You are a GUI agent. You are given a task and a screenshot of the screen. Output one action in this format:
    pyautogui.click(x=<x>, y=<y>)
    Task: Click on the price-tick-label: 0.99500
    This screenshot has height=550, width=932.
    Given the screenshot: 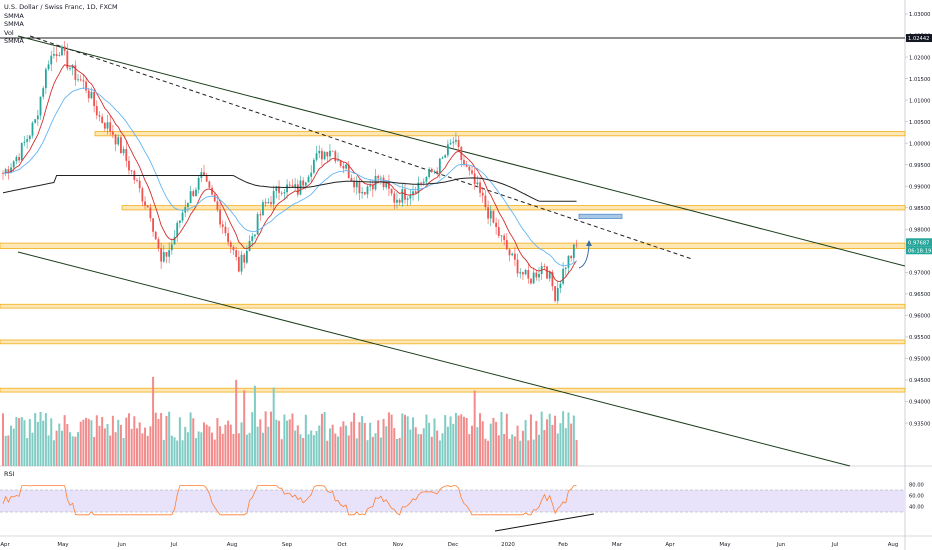 What is the action you would take?
    pyautogui.click(x=919, y=166)
    